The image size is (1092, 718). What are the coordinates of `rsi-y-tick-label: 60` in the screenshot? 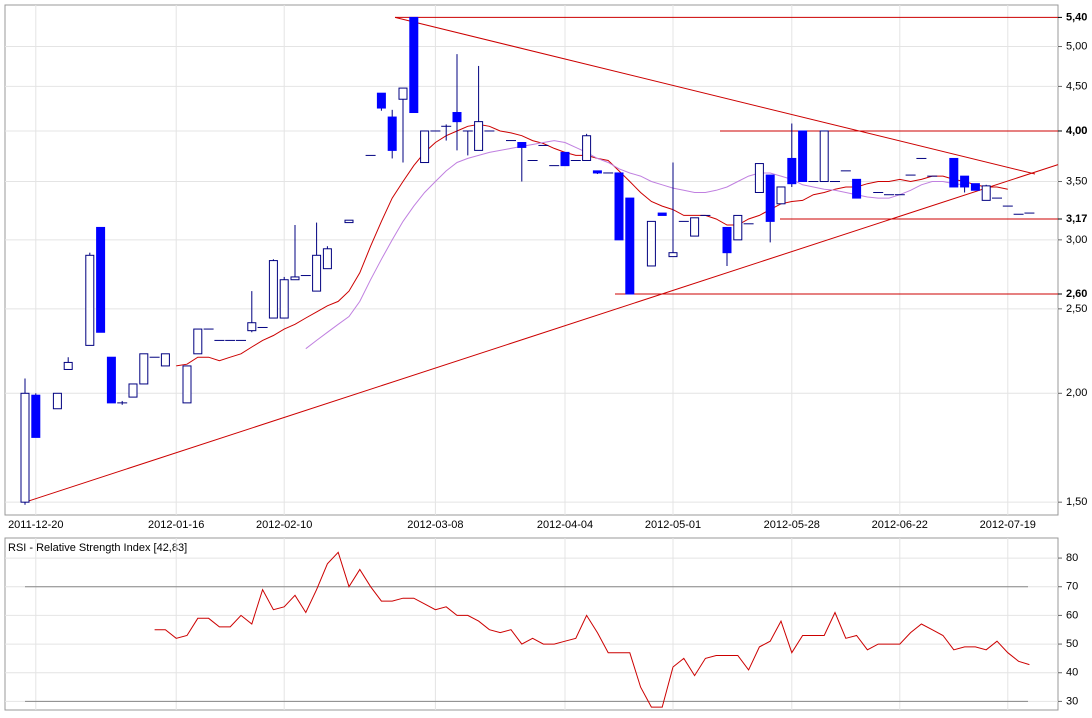 It's located at (1072, 615).